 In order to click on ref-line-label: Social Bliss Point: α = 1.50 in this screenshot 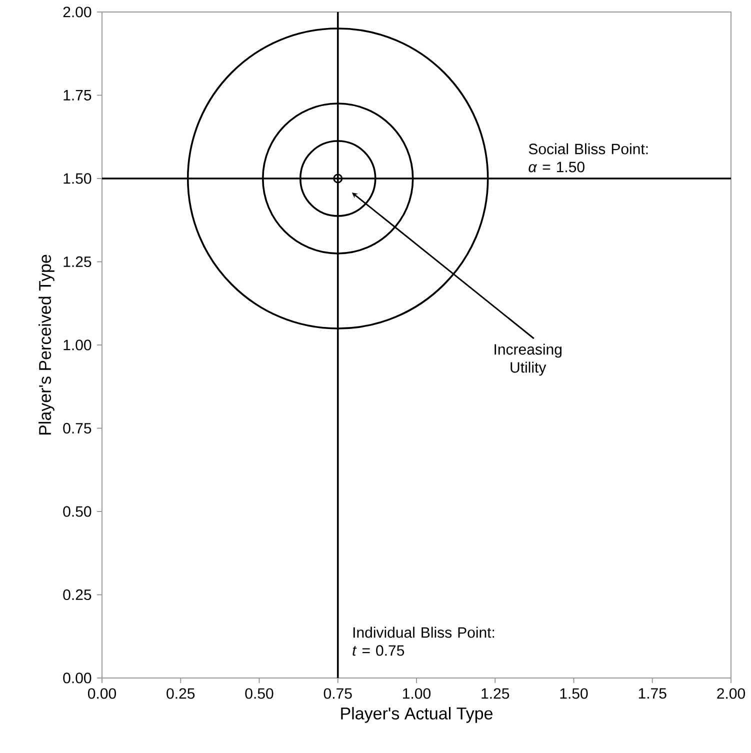, I will do `click(588, 157)`.